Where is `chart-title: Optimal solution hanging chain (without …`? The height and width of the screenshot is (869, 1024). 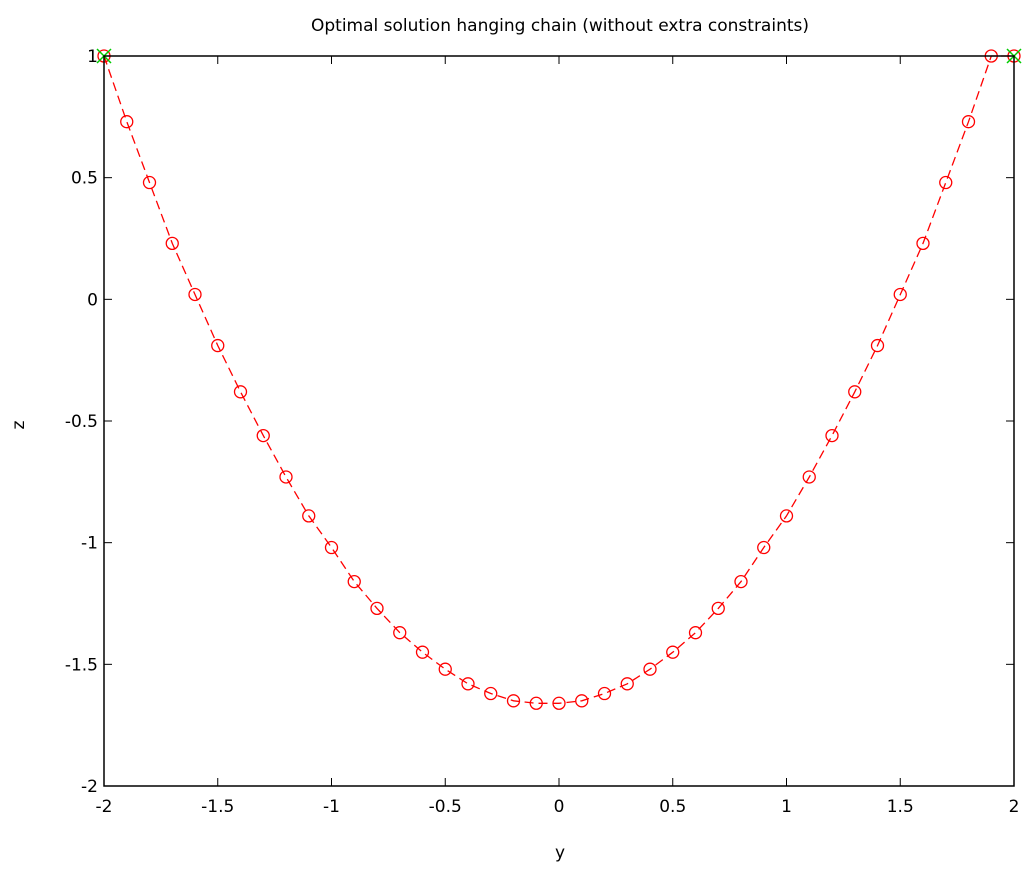
chart-title: Optimal solution hanging chain (without … is located at coordinates (560, 26).